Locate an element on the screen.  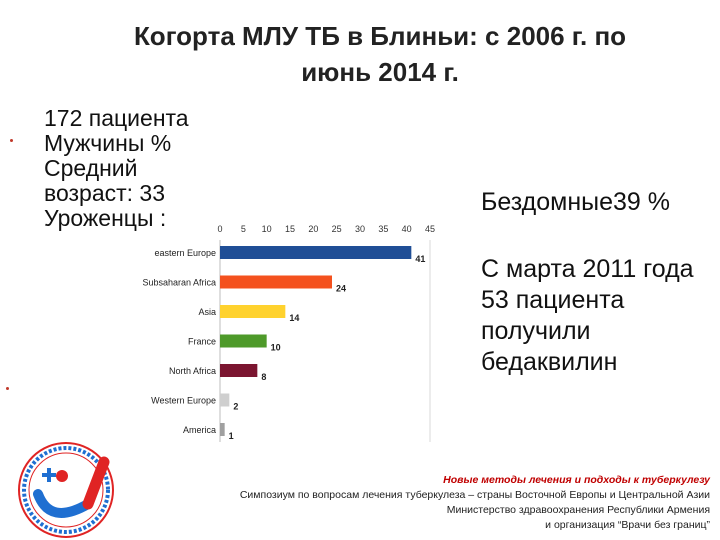
category-label: eastern Europe is located at coordinates (185, 253).